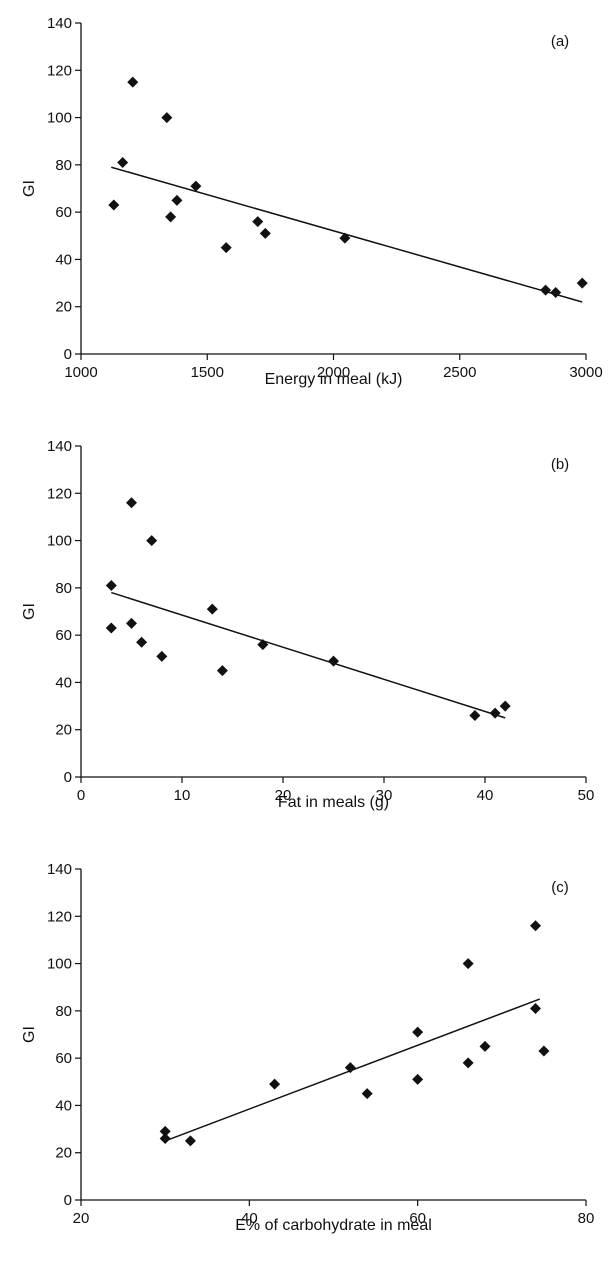 This screenshot has width=616, height=1271. What do you see at coordinates (560, 887) in the screenshot?
I see `panel-label: (c)` at bounding box center [560, 887].